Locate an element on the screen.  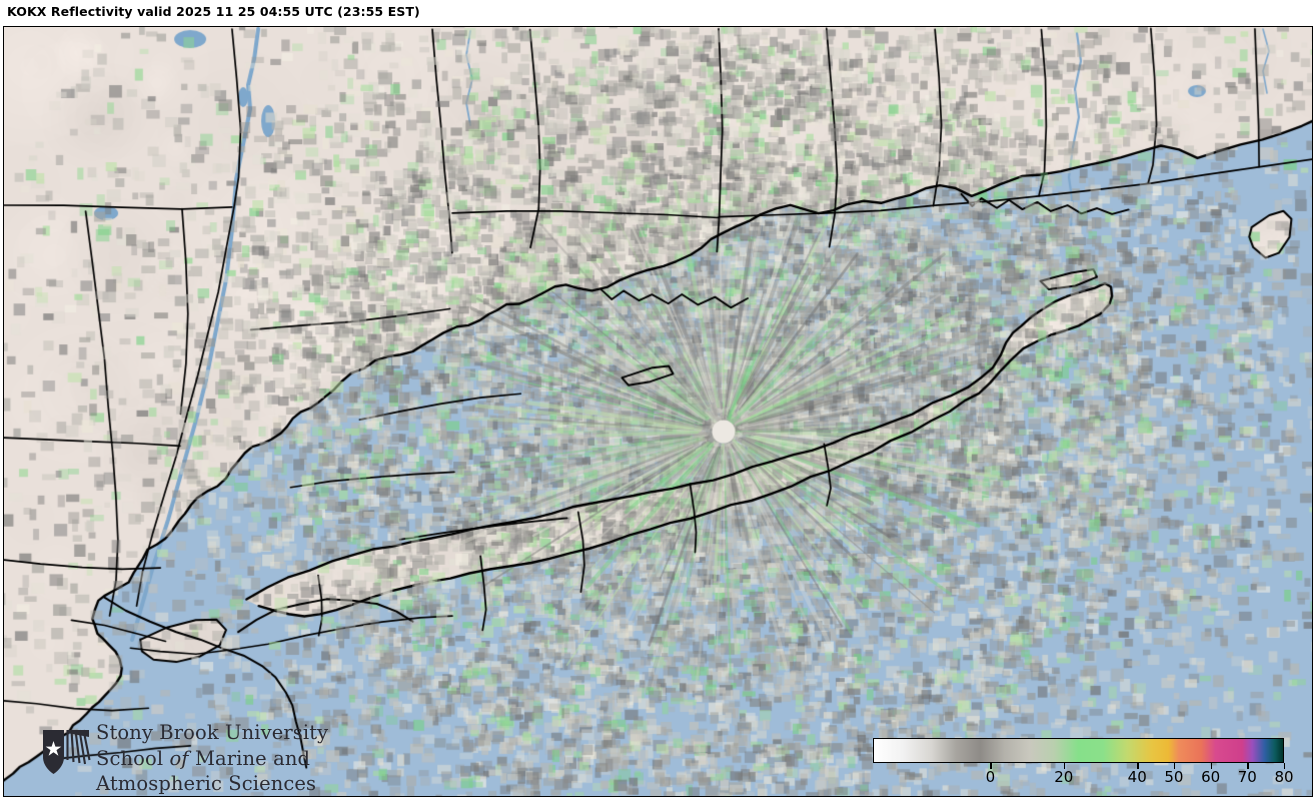
colorbar-tick-label: 60 is located at coordinates (1211, 777).